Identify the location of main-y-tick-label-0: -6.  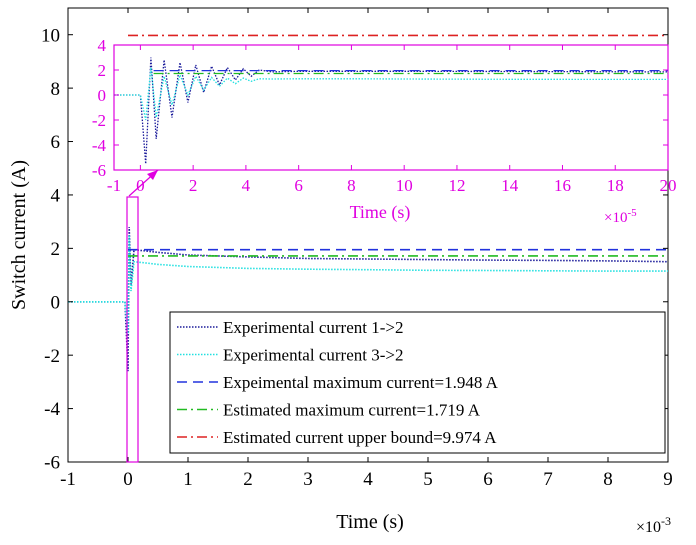
(52, 463).